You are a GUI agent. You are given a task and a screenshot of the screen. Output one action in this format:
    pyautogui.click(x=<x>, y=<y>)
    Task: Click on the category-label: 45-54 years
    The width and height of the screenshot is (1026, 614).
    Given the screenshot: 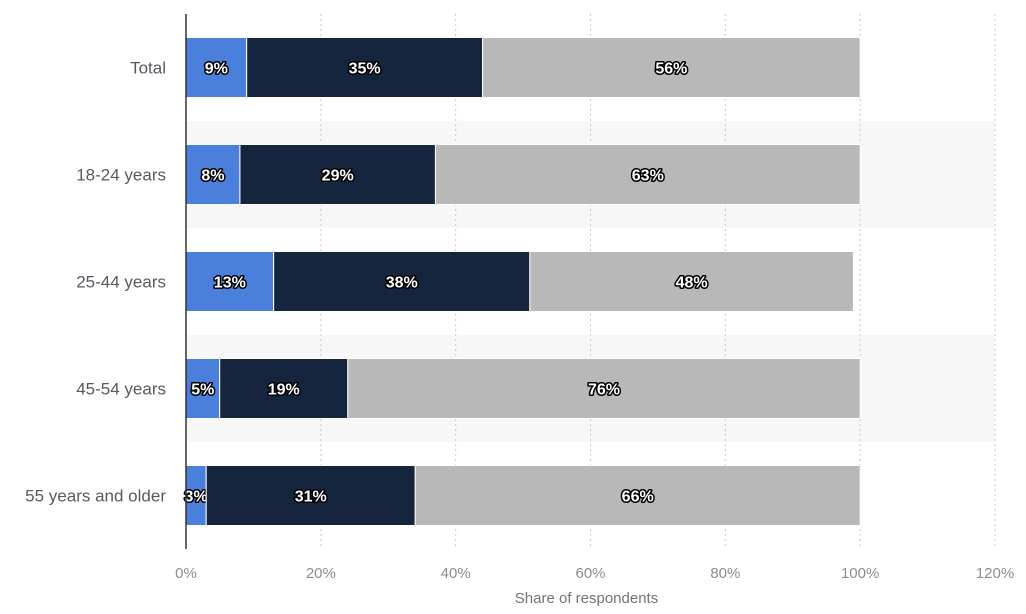 What is the action you would take?
    pyautogui.click(x=121, y=389)
    